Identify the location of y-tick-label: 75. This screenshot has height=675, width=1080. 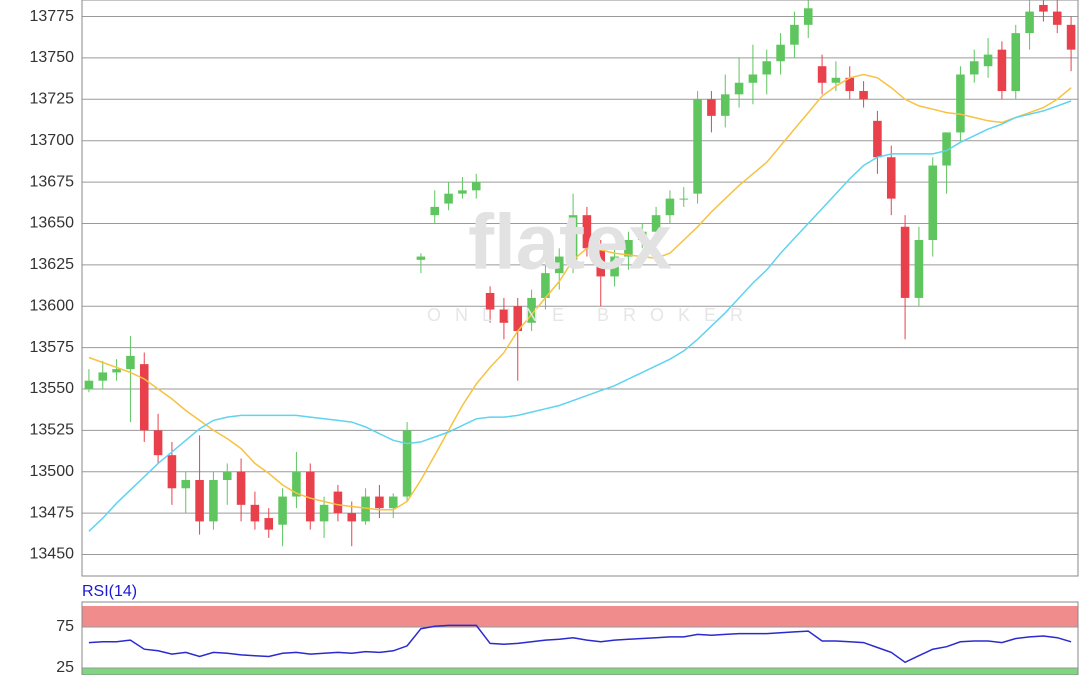
(65, 626).